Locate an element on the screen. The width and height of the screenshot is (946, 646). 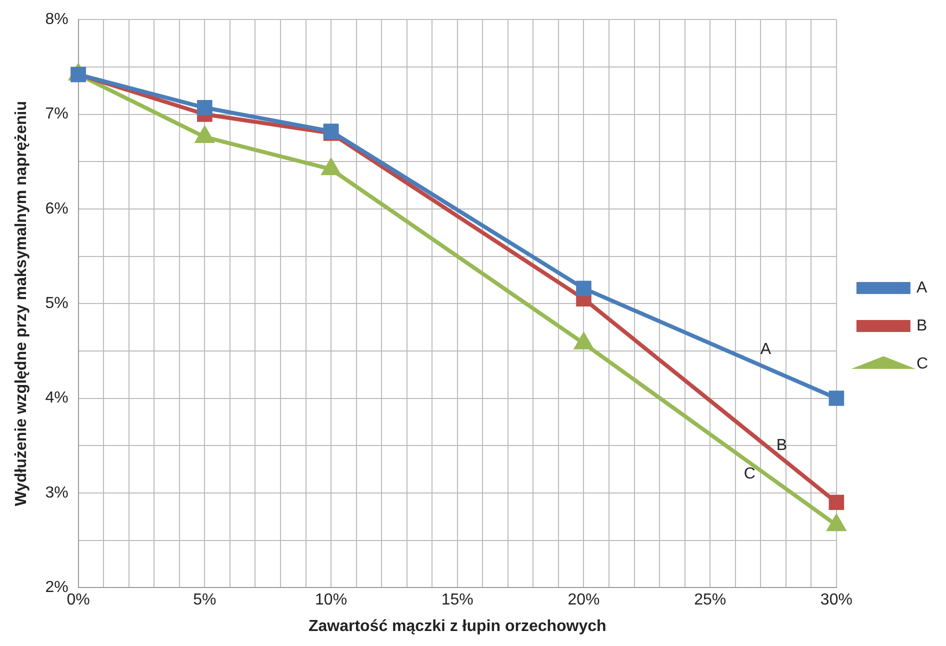
y-tick-label: 6% is located at coordinates (56, 209).